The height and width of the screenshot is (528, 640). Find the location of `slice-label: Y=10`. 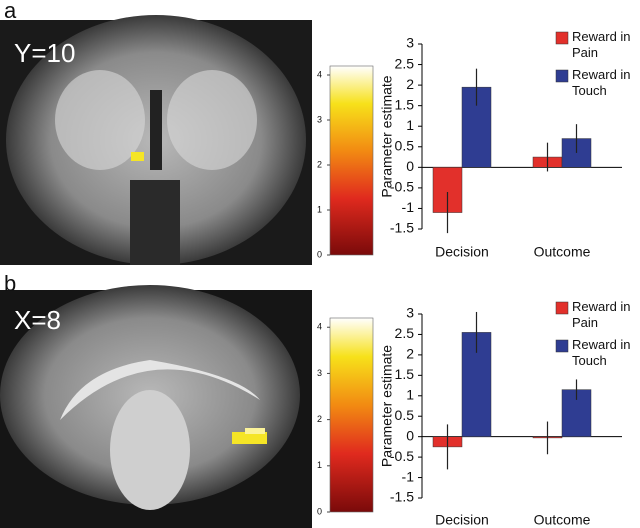

slice-label: Y=10 is located at coordinates (44, 53).